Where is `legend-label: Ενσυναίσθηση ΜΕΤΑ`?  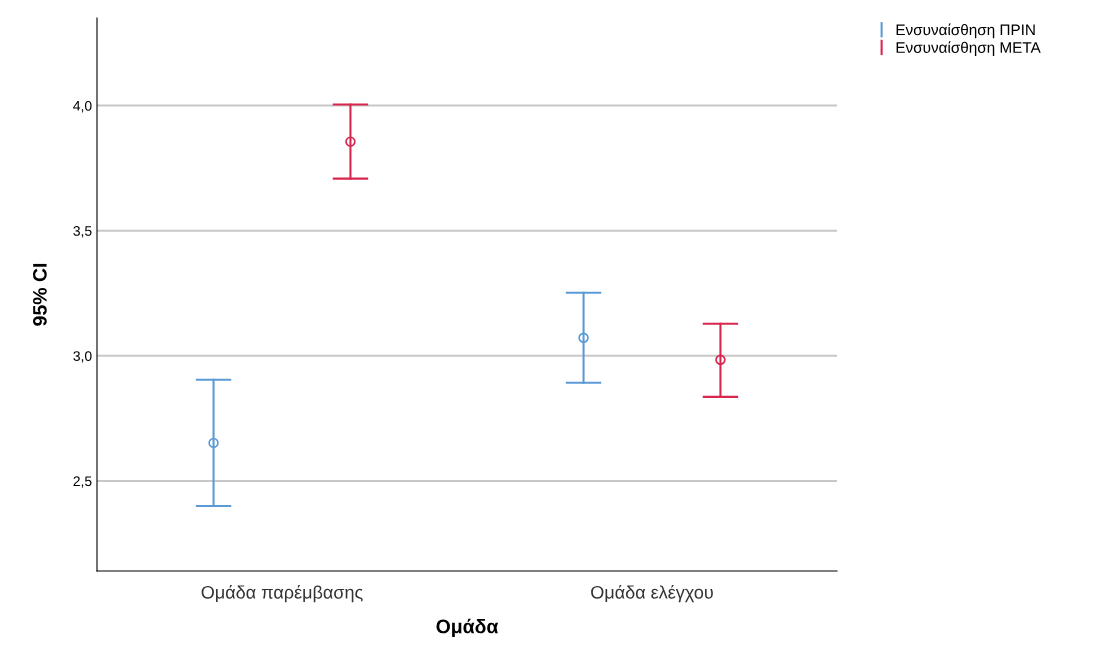 legend-label: Ενσυναίσθηση ΜΕΤΑ is located at coordinates (968, 48).